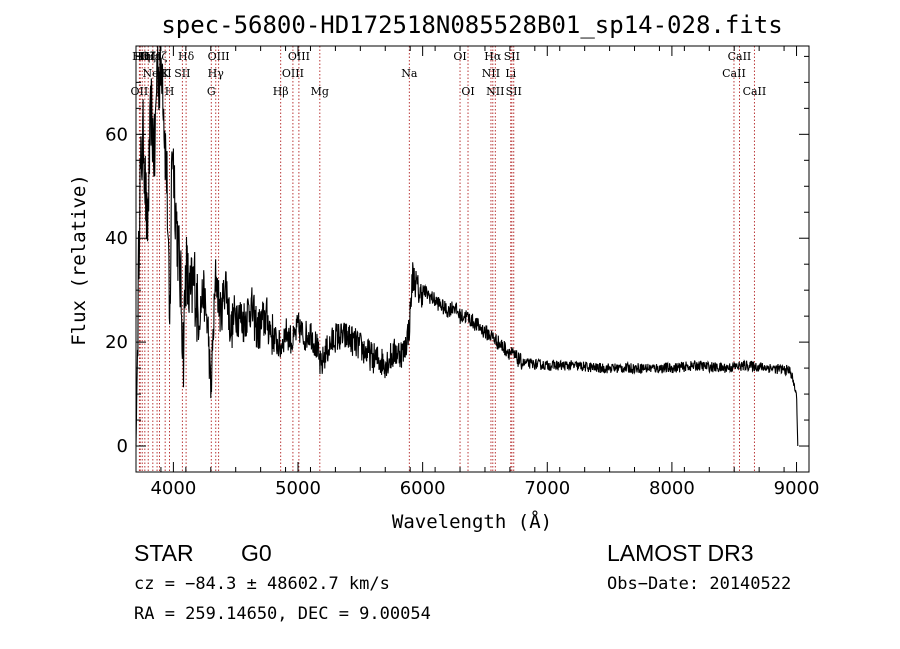 This screenshot has height=649, width=900. What do you see at coordinates (116, 342) in the screenshot?
I see `y-tick-label-1: 20` at bounding box center [116, 342].